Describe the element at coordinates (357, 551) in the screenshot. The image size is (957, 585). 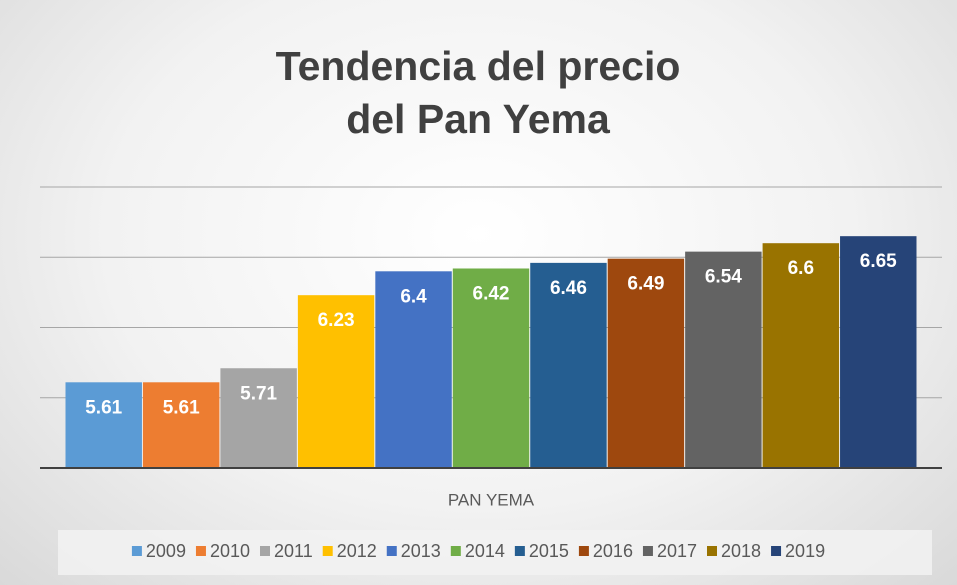
I see `legend-label: 2012` at that location.